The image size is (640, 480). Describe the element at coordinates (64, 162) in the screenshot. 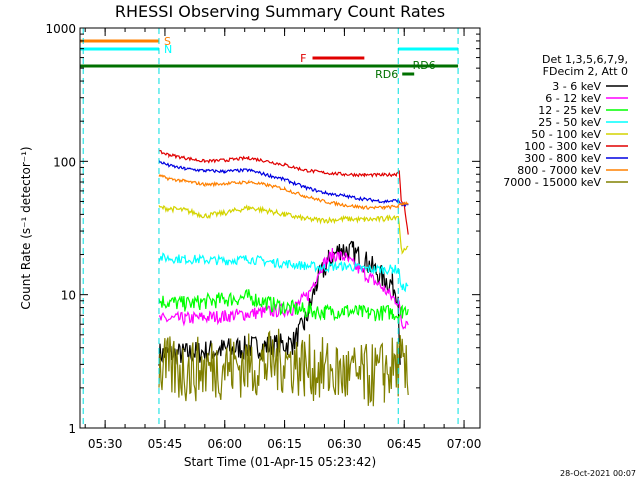

I see `y-tick-label: 100` at that location.